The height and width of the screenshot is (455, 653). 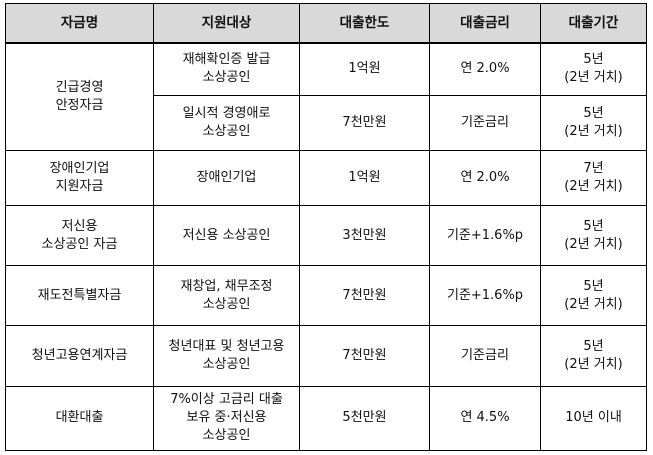 I want to click on header-row: 자금명 지원대상 대출한도 대출금리 대출기간, so click(x=326, y=23).